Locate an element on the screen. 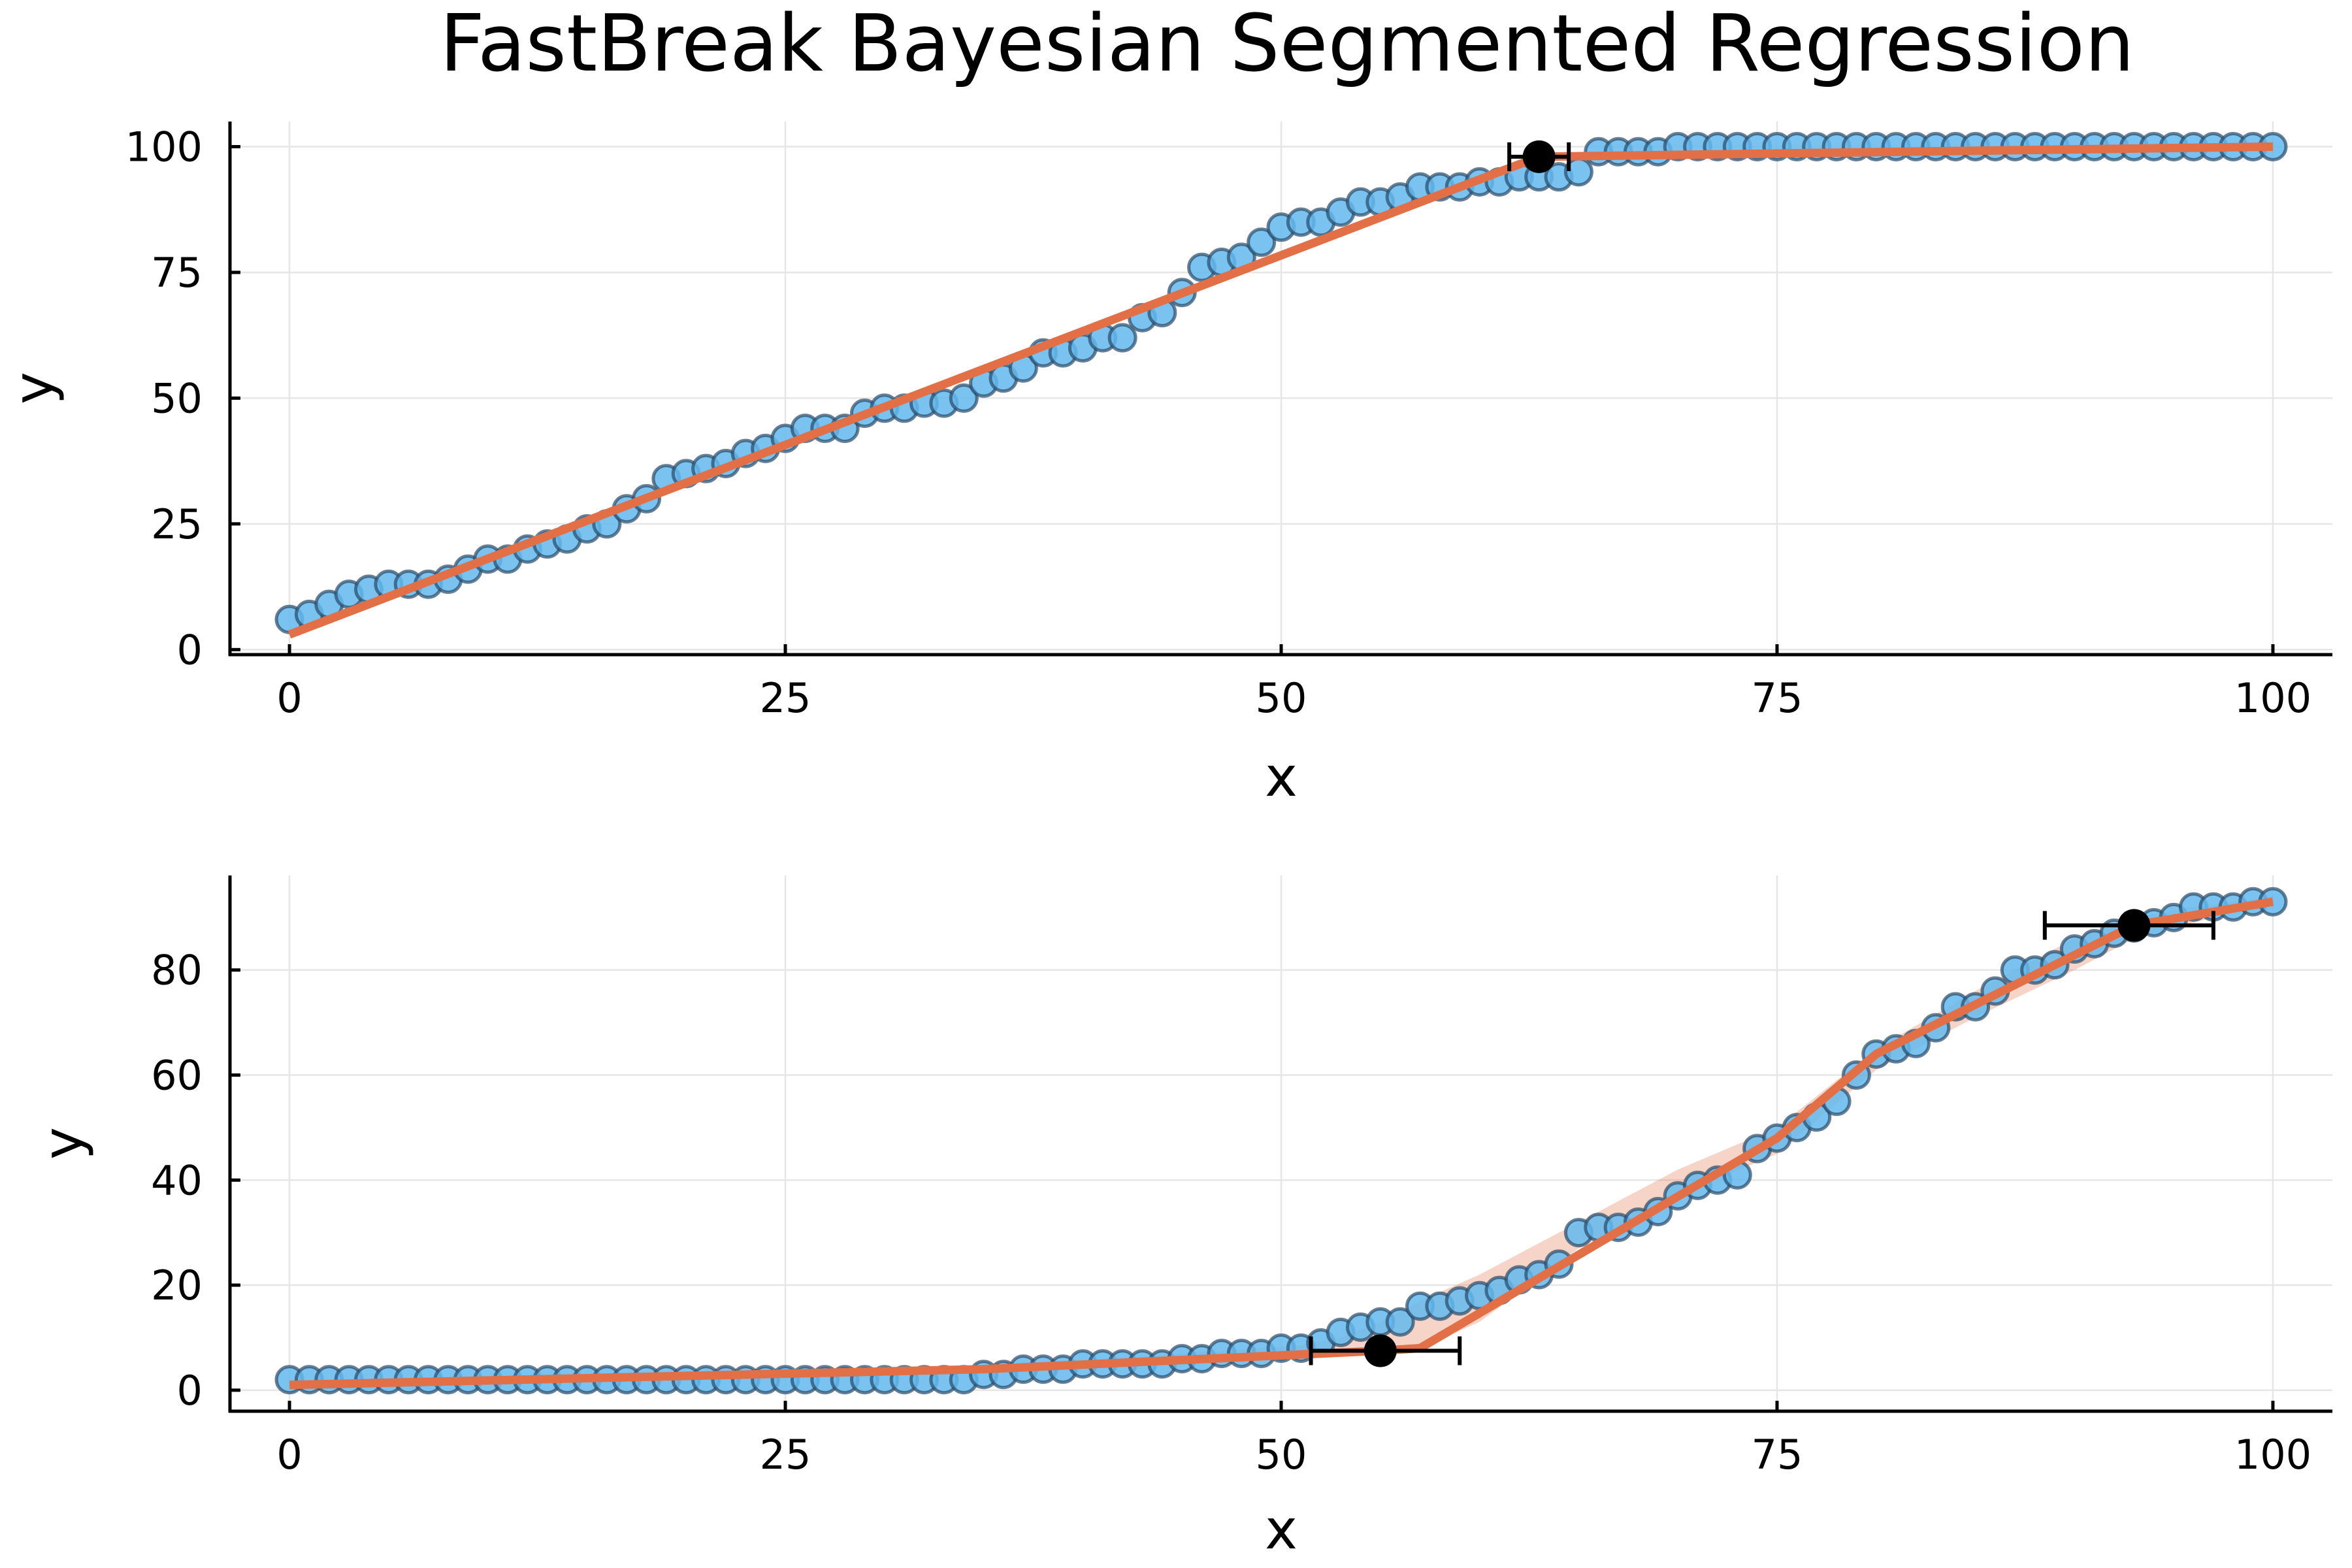  y-tick-label: 75 is located at coordinates (177, 273).